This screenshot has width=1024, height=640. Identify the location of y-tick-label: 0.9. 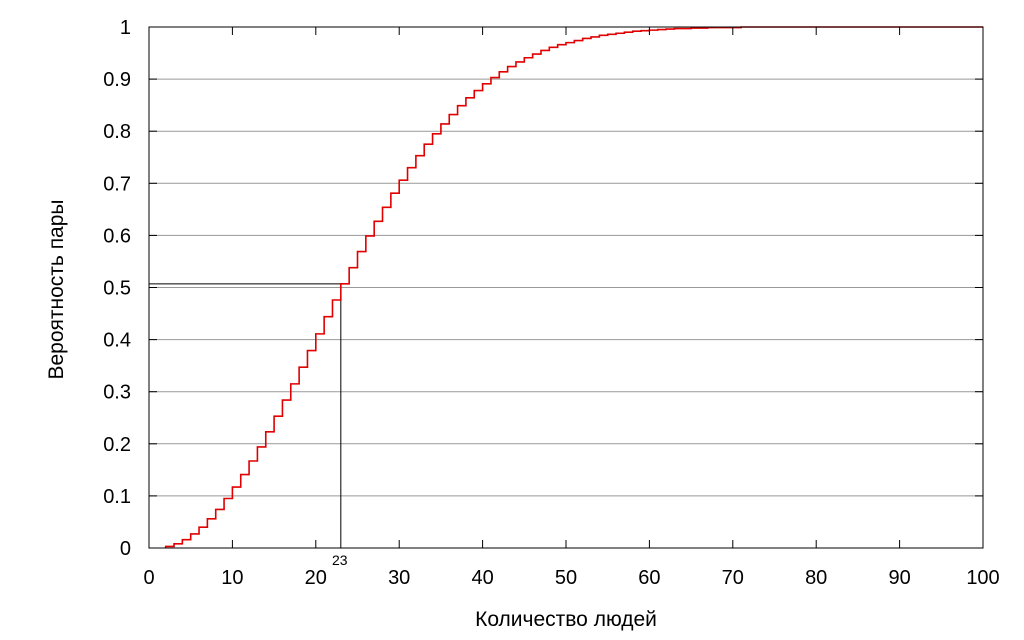
(117, 80).